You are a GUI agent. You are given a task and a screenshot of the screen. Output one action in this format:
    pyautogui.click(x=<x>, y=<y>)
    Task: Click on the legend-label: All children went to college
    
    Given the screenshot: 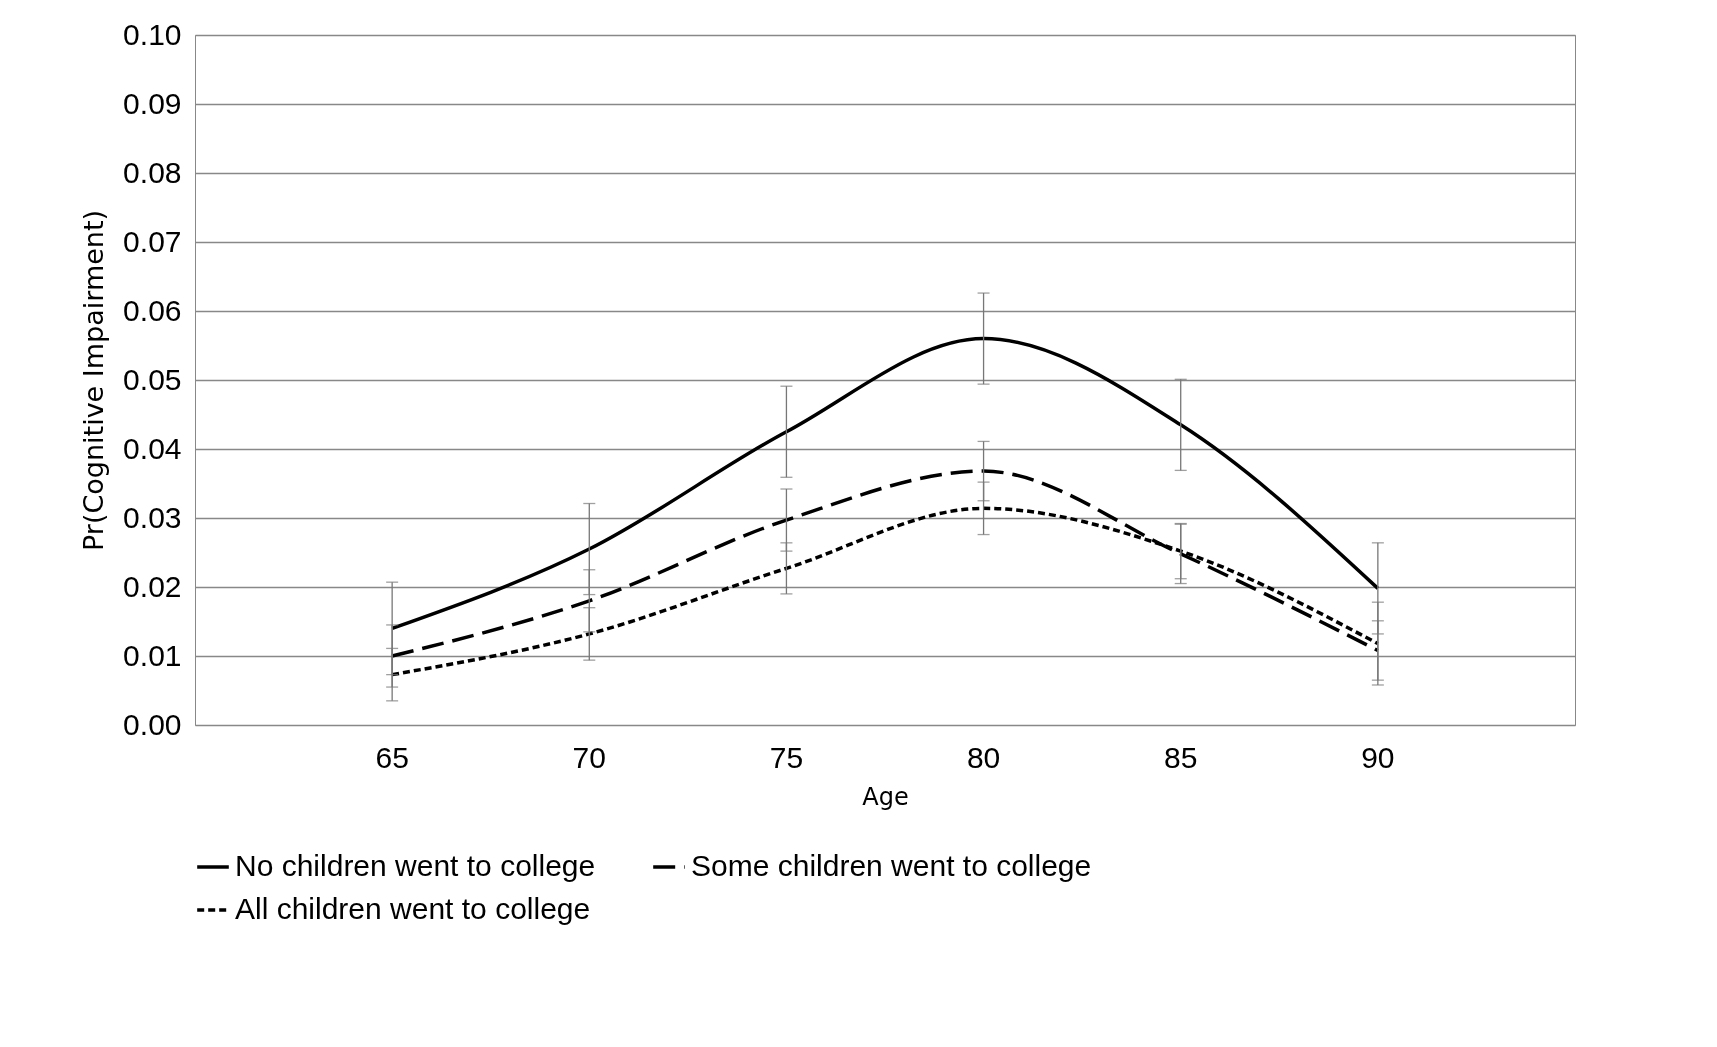 What is the action you would take?
    pyautogui.click(x=413, y=908)
    